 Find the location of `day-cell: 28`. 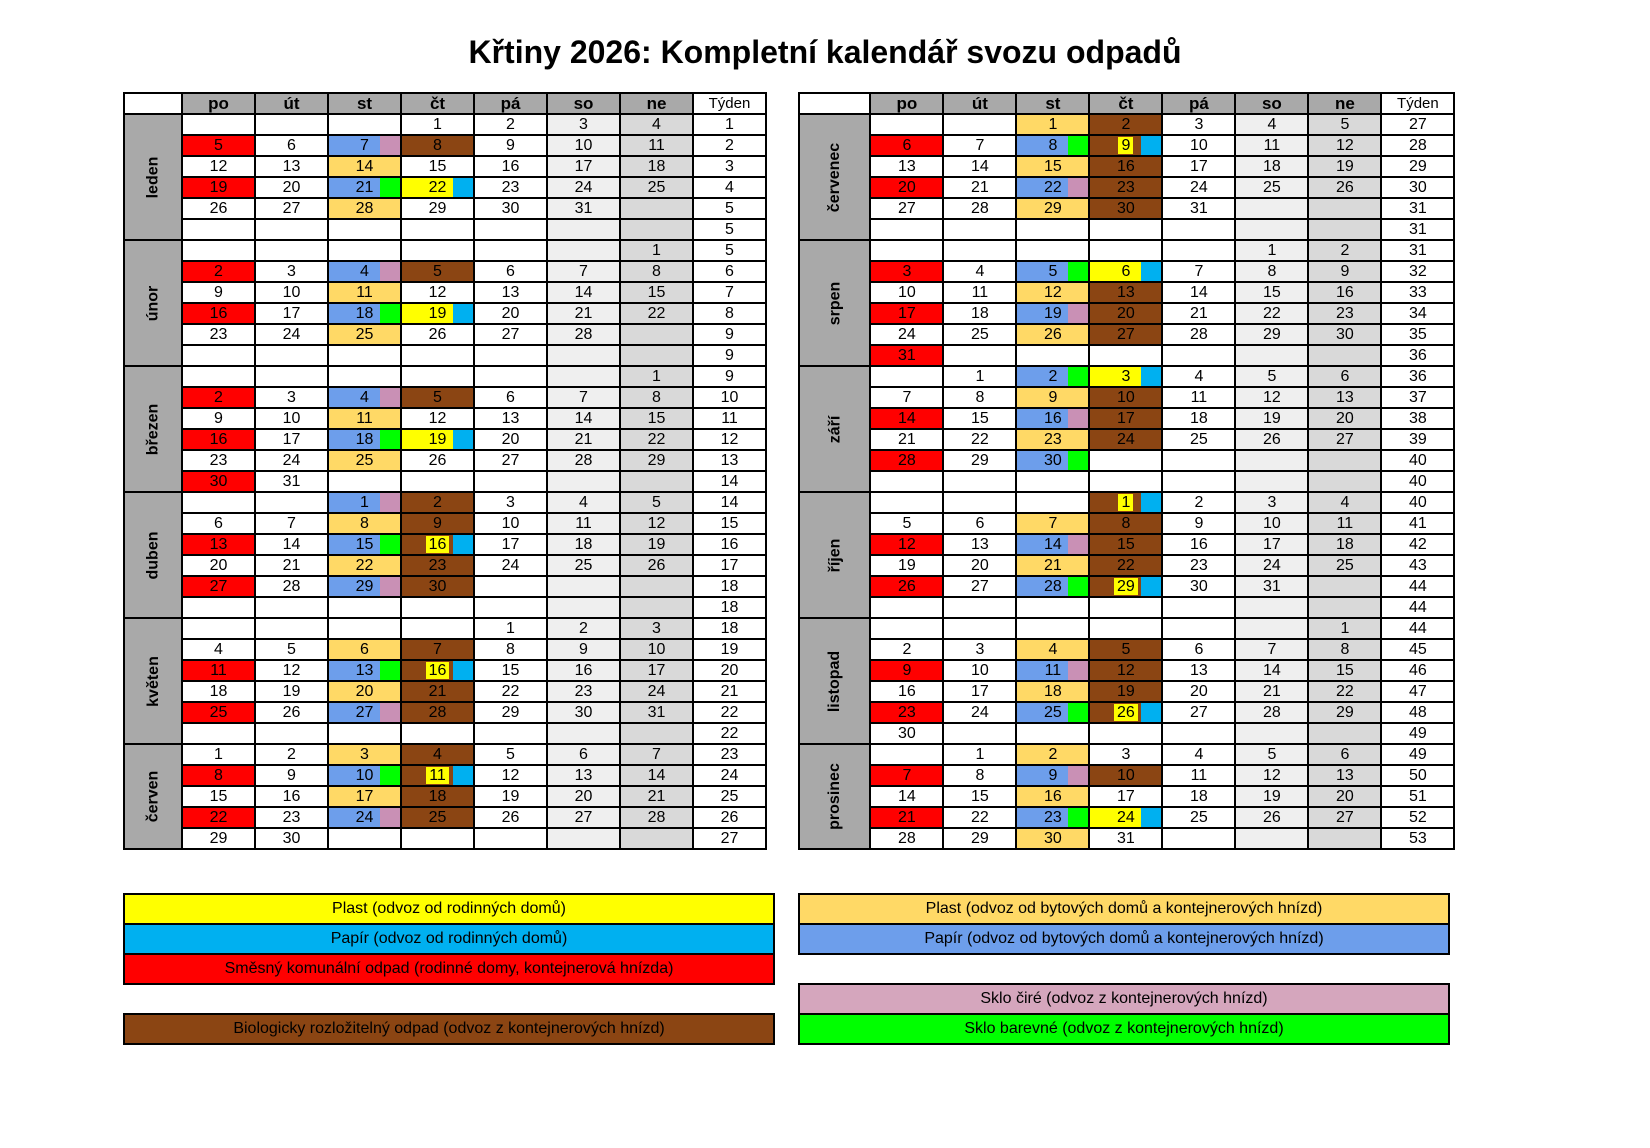

day-cell: 28 is located at coordinates (907, 460).